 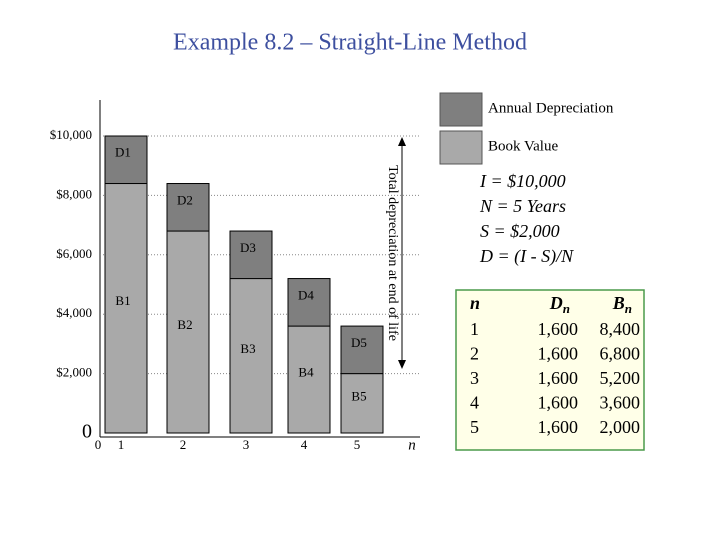 What do you see at coordinates (183, 444) in the screenshot?
I see `x-tick-label: 2` at bounding box center [183, 444].